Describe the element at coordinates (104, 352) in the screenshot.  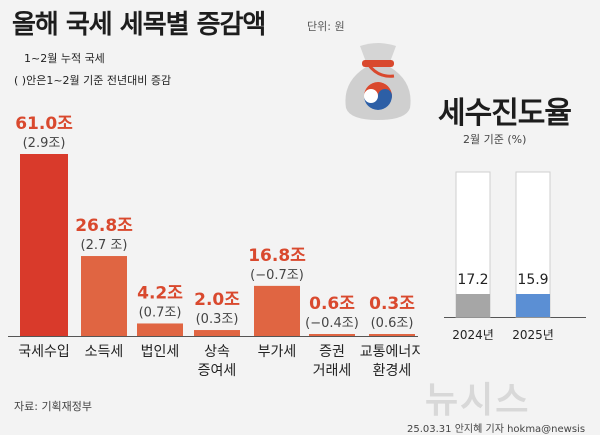
I see `category-label-1: 소득세` at that location.